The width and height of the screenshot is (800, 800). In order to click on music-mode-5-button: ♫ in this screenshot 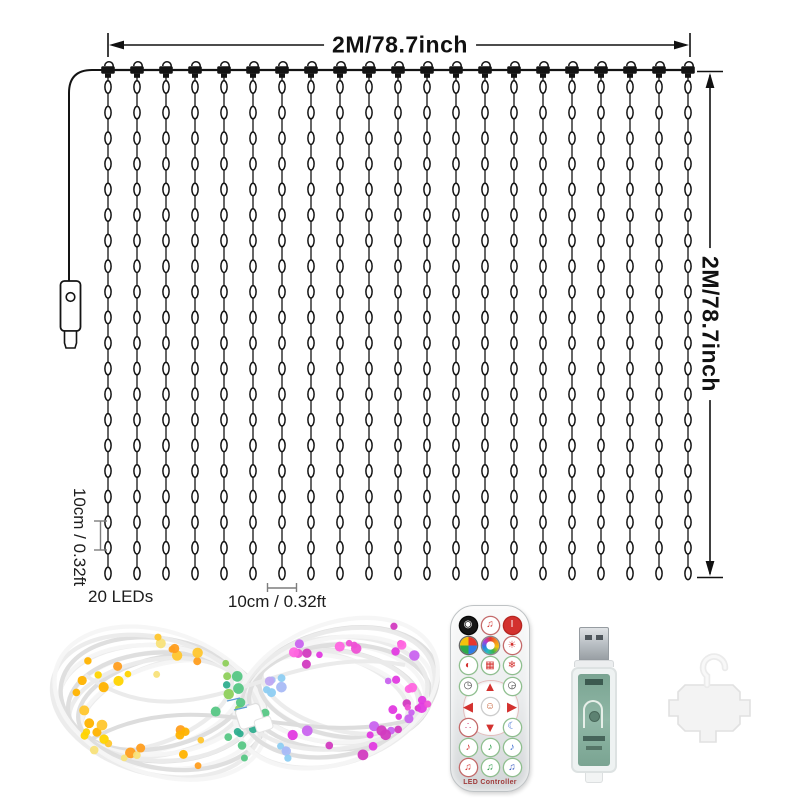, I will do `click(490, 768)`.